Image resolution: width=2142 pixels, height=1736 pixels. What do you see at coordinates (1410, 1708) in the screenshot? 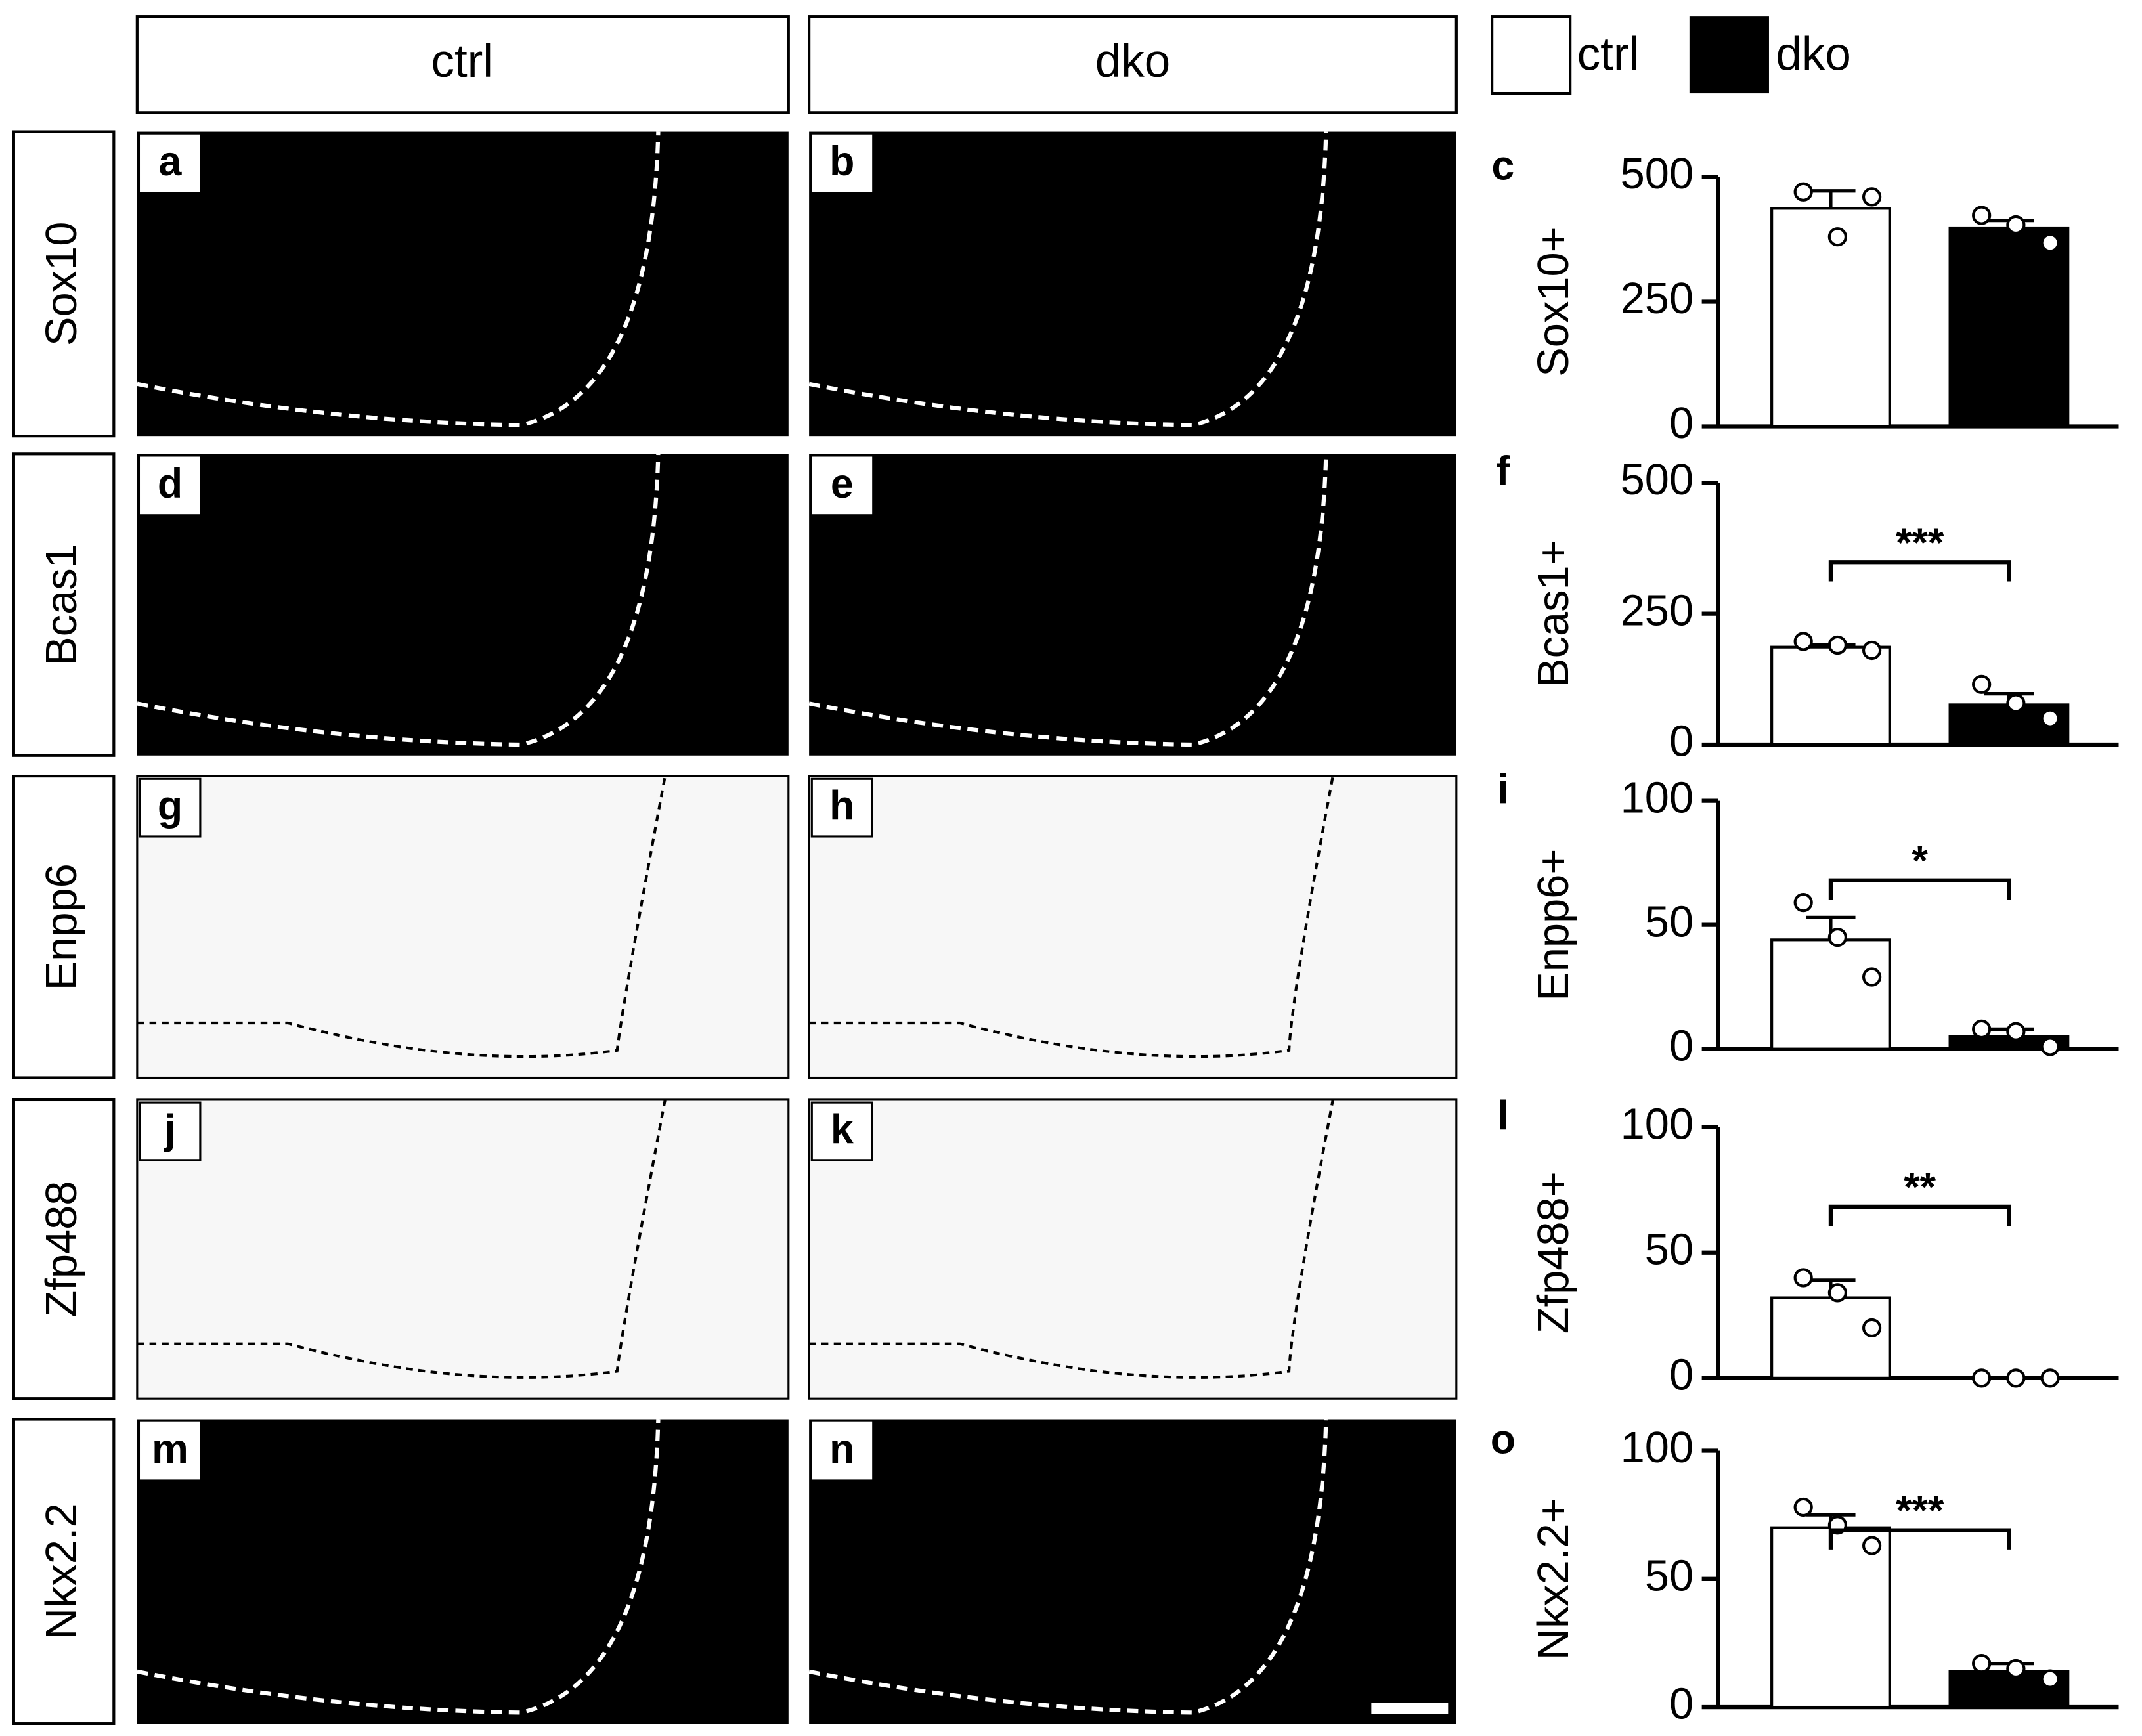
I see `scale-bar` at bounding box center [1410, 1708].